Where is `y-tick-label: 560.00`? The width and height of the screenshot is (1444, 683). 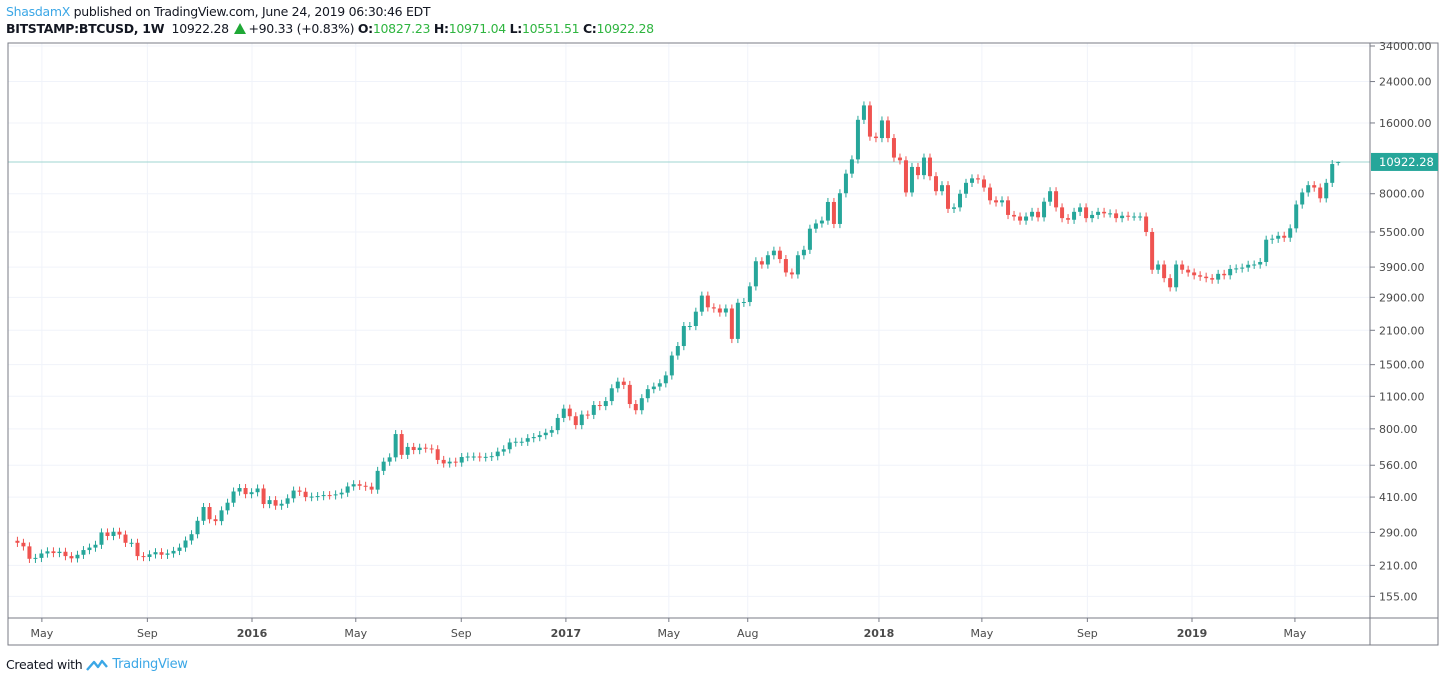
y-tick-label: 560.00 is located at coordinates (1398, 465).